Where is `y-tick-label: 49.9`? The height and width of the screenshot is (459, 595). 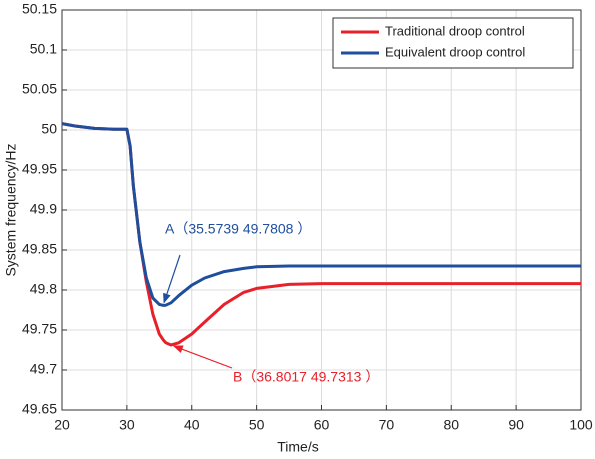
y-tick-label: 49.9 is located at coordinates (43, 209).